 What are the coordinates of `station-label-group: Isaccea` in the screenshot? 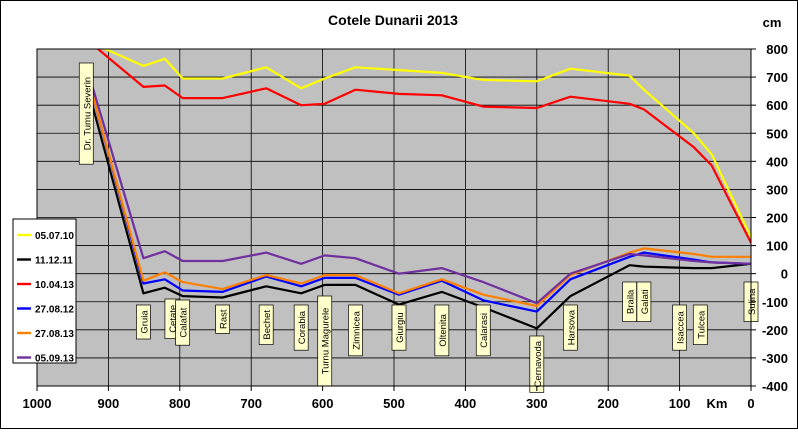 It's located at (679, 327).